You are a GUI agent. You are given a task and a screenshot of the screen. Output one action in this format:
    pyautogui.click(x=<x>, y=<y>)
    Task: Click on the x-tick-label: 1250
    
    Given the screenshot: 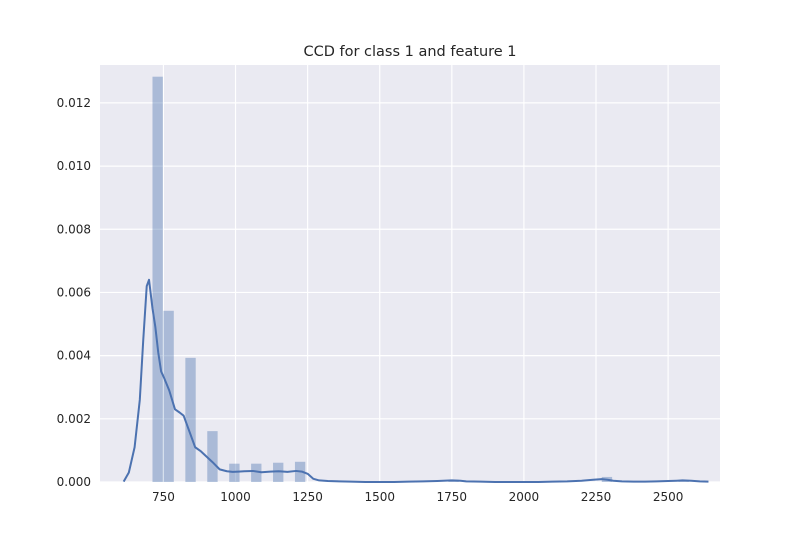 What is the action you would take?
    pyautogui.click(x=307, y=497)
    